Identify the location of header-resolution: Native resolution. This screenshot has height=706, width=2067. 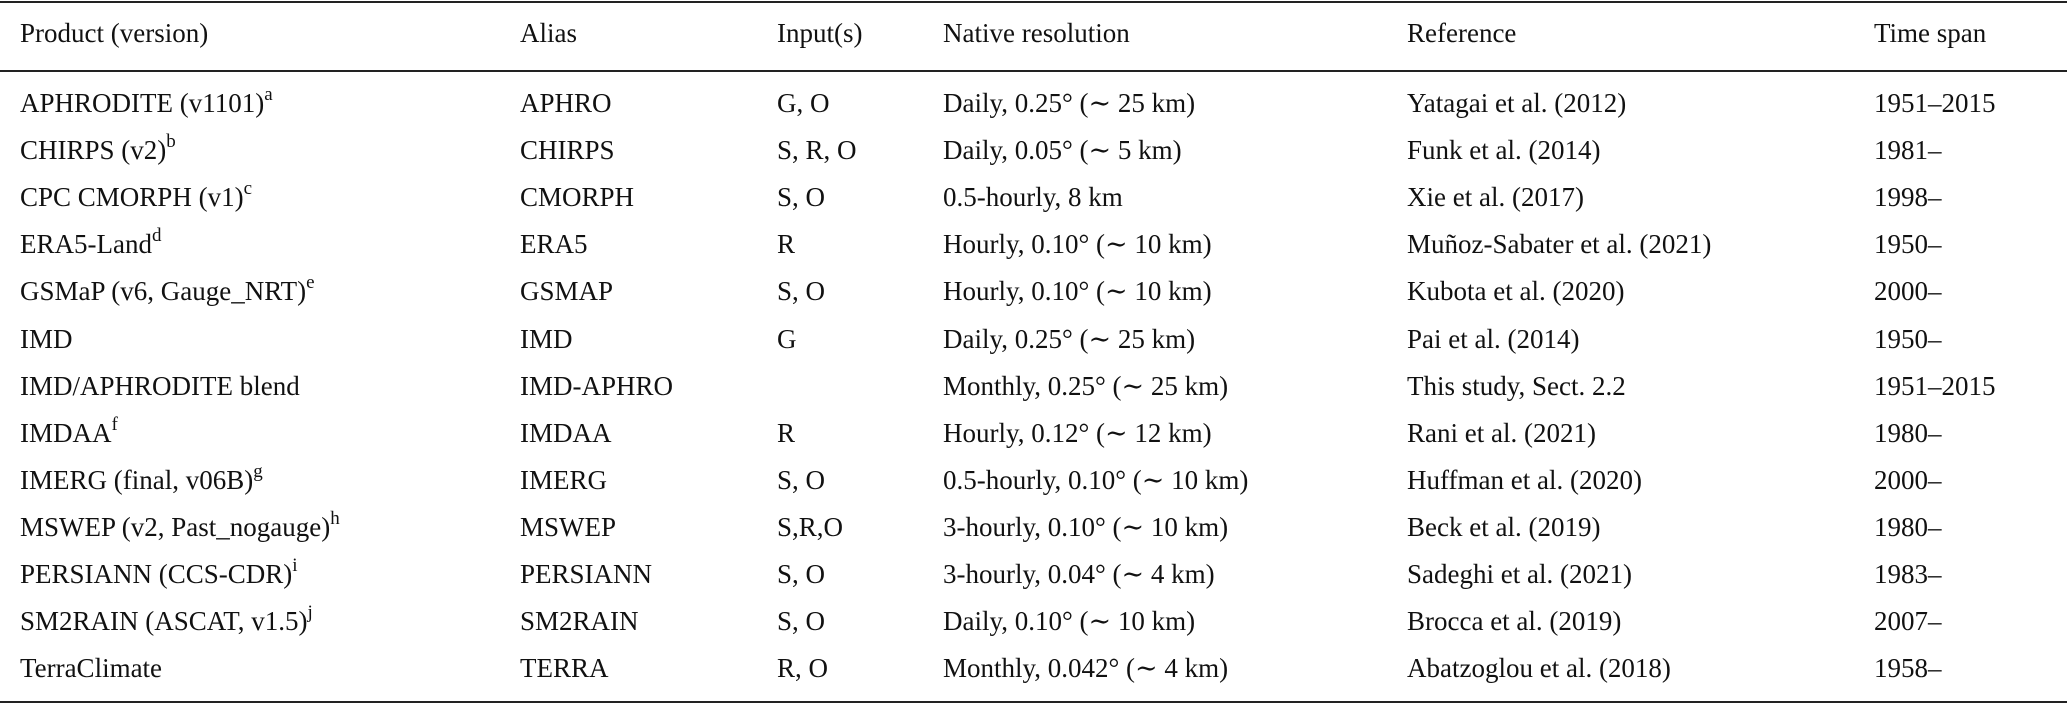
(1036, 33).